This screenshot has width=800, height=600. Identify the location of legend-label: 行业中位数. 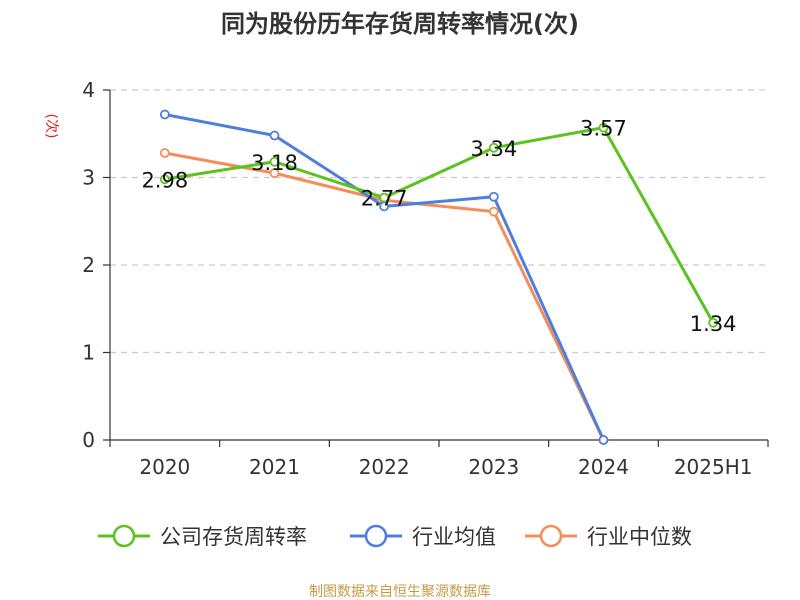
(639, 537).